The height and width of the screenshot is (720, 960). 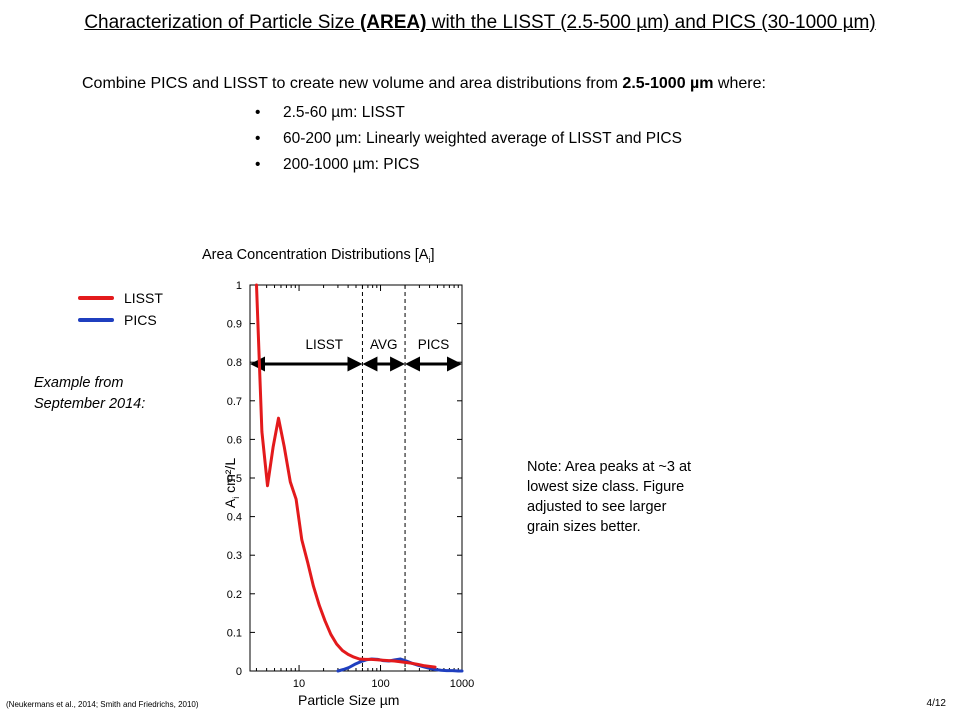 I want to click on y-tick-label: 0.1, so click(x=234, y=633).